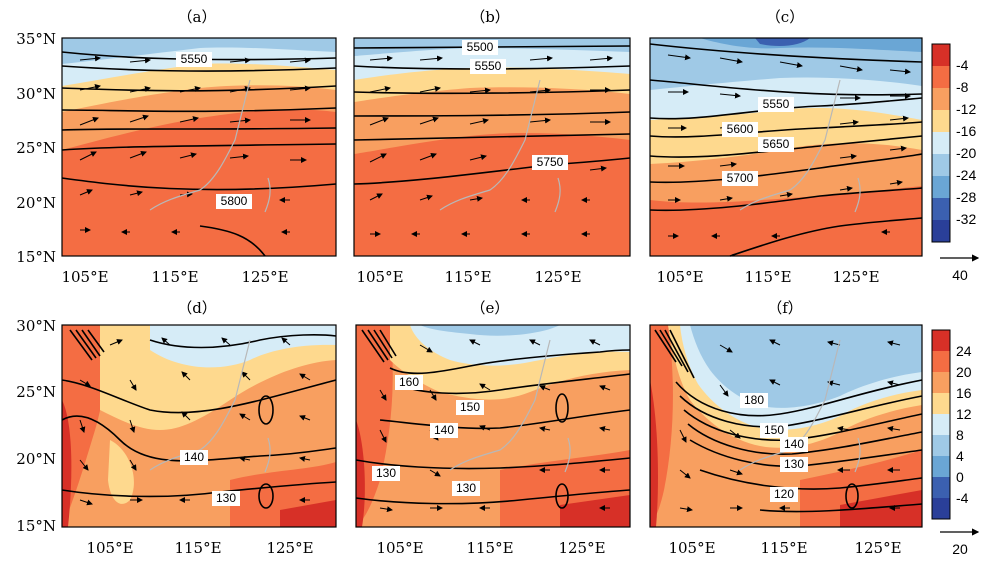 Image resolution: width=1000 pixels, height=569 pixels. I want to click on temperature-field-b, so click(492, 147).